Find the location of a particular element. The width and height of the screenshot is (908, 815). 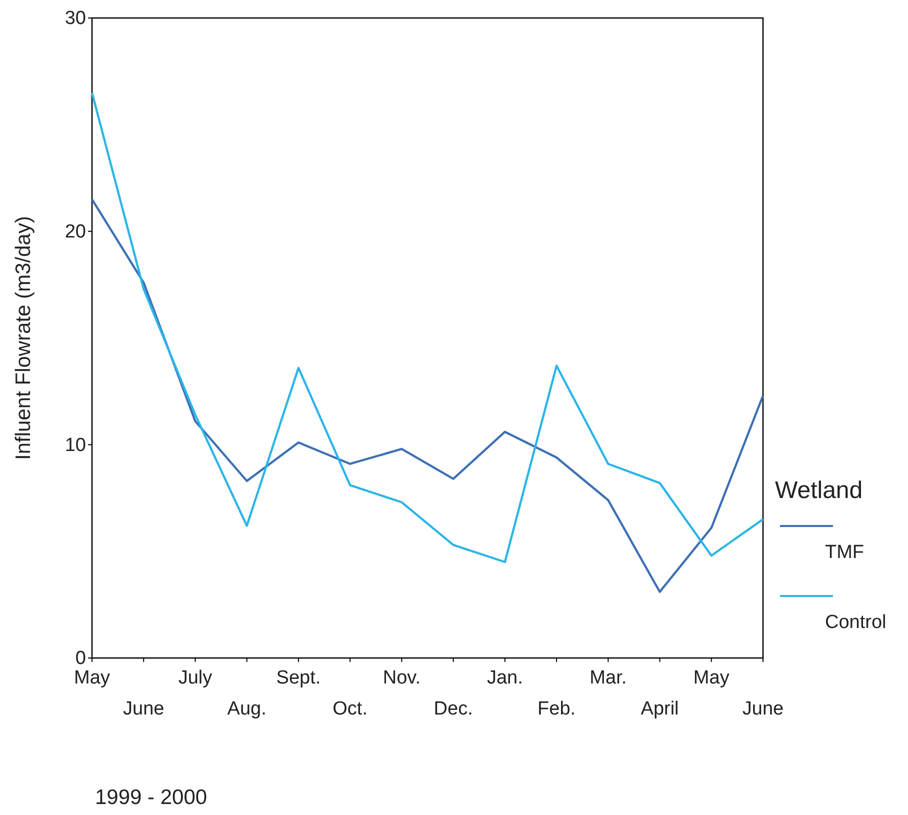

y-tick-label: 0 is located at coordinates (80, 659).